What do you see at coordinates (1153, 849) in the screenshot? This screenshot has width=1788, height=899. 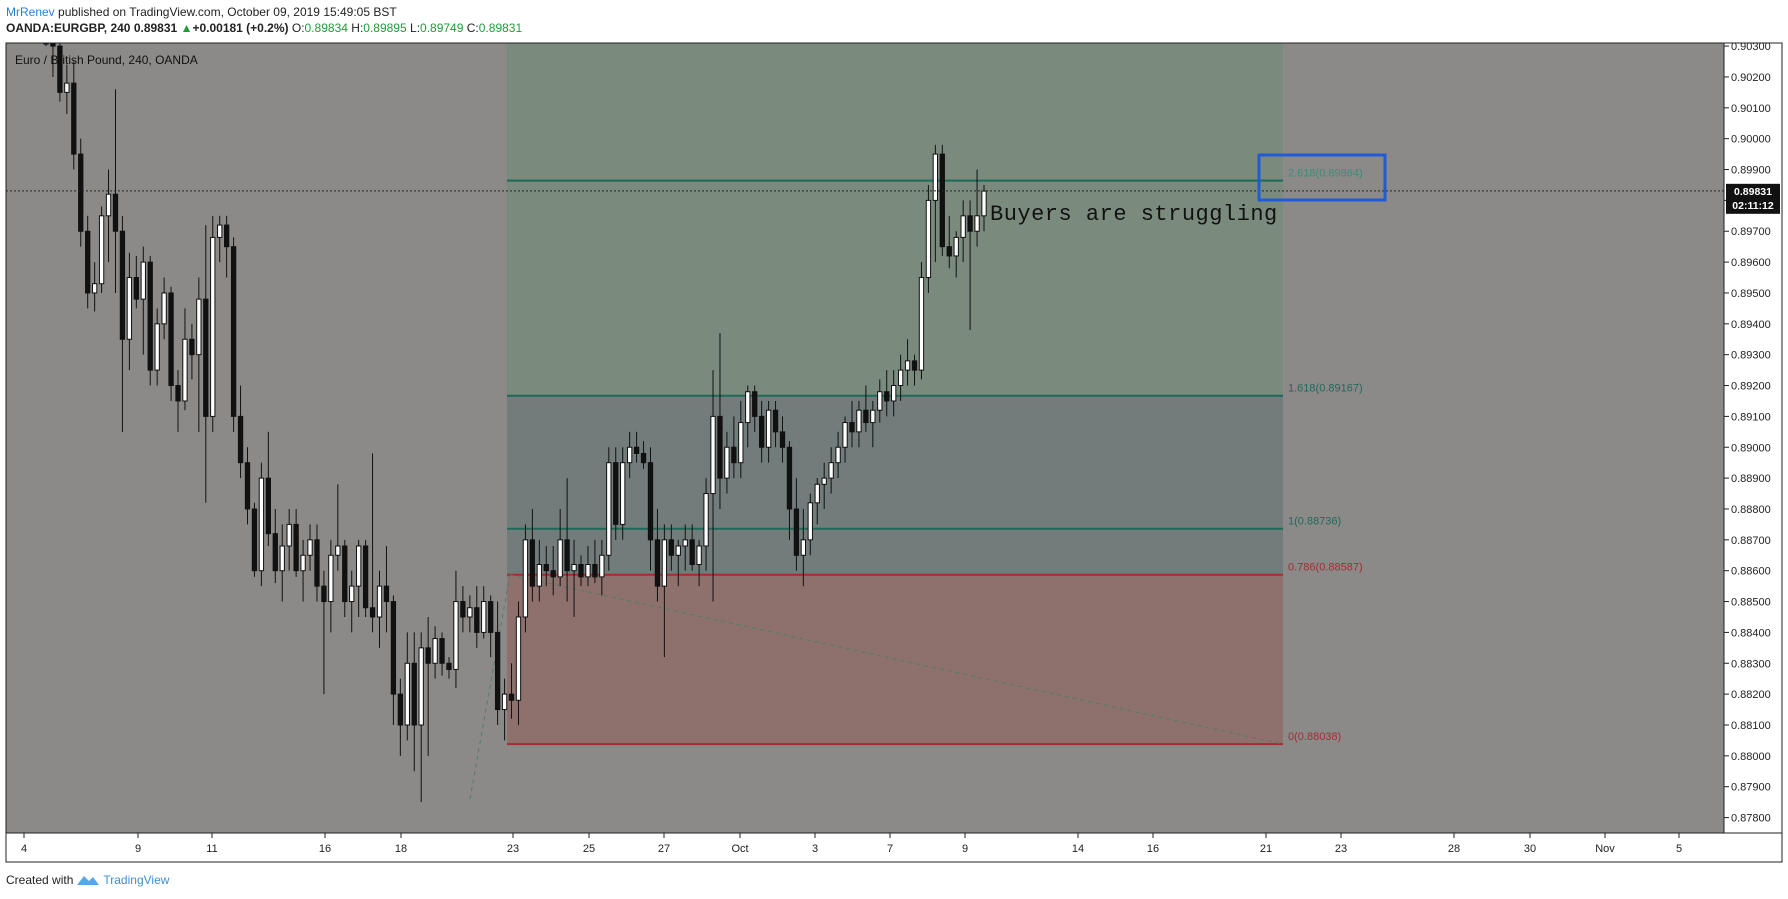 I see `x-tick-label: 16` at bounding box center [1153, 849].